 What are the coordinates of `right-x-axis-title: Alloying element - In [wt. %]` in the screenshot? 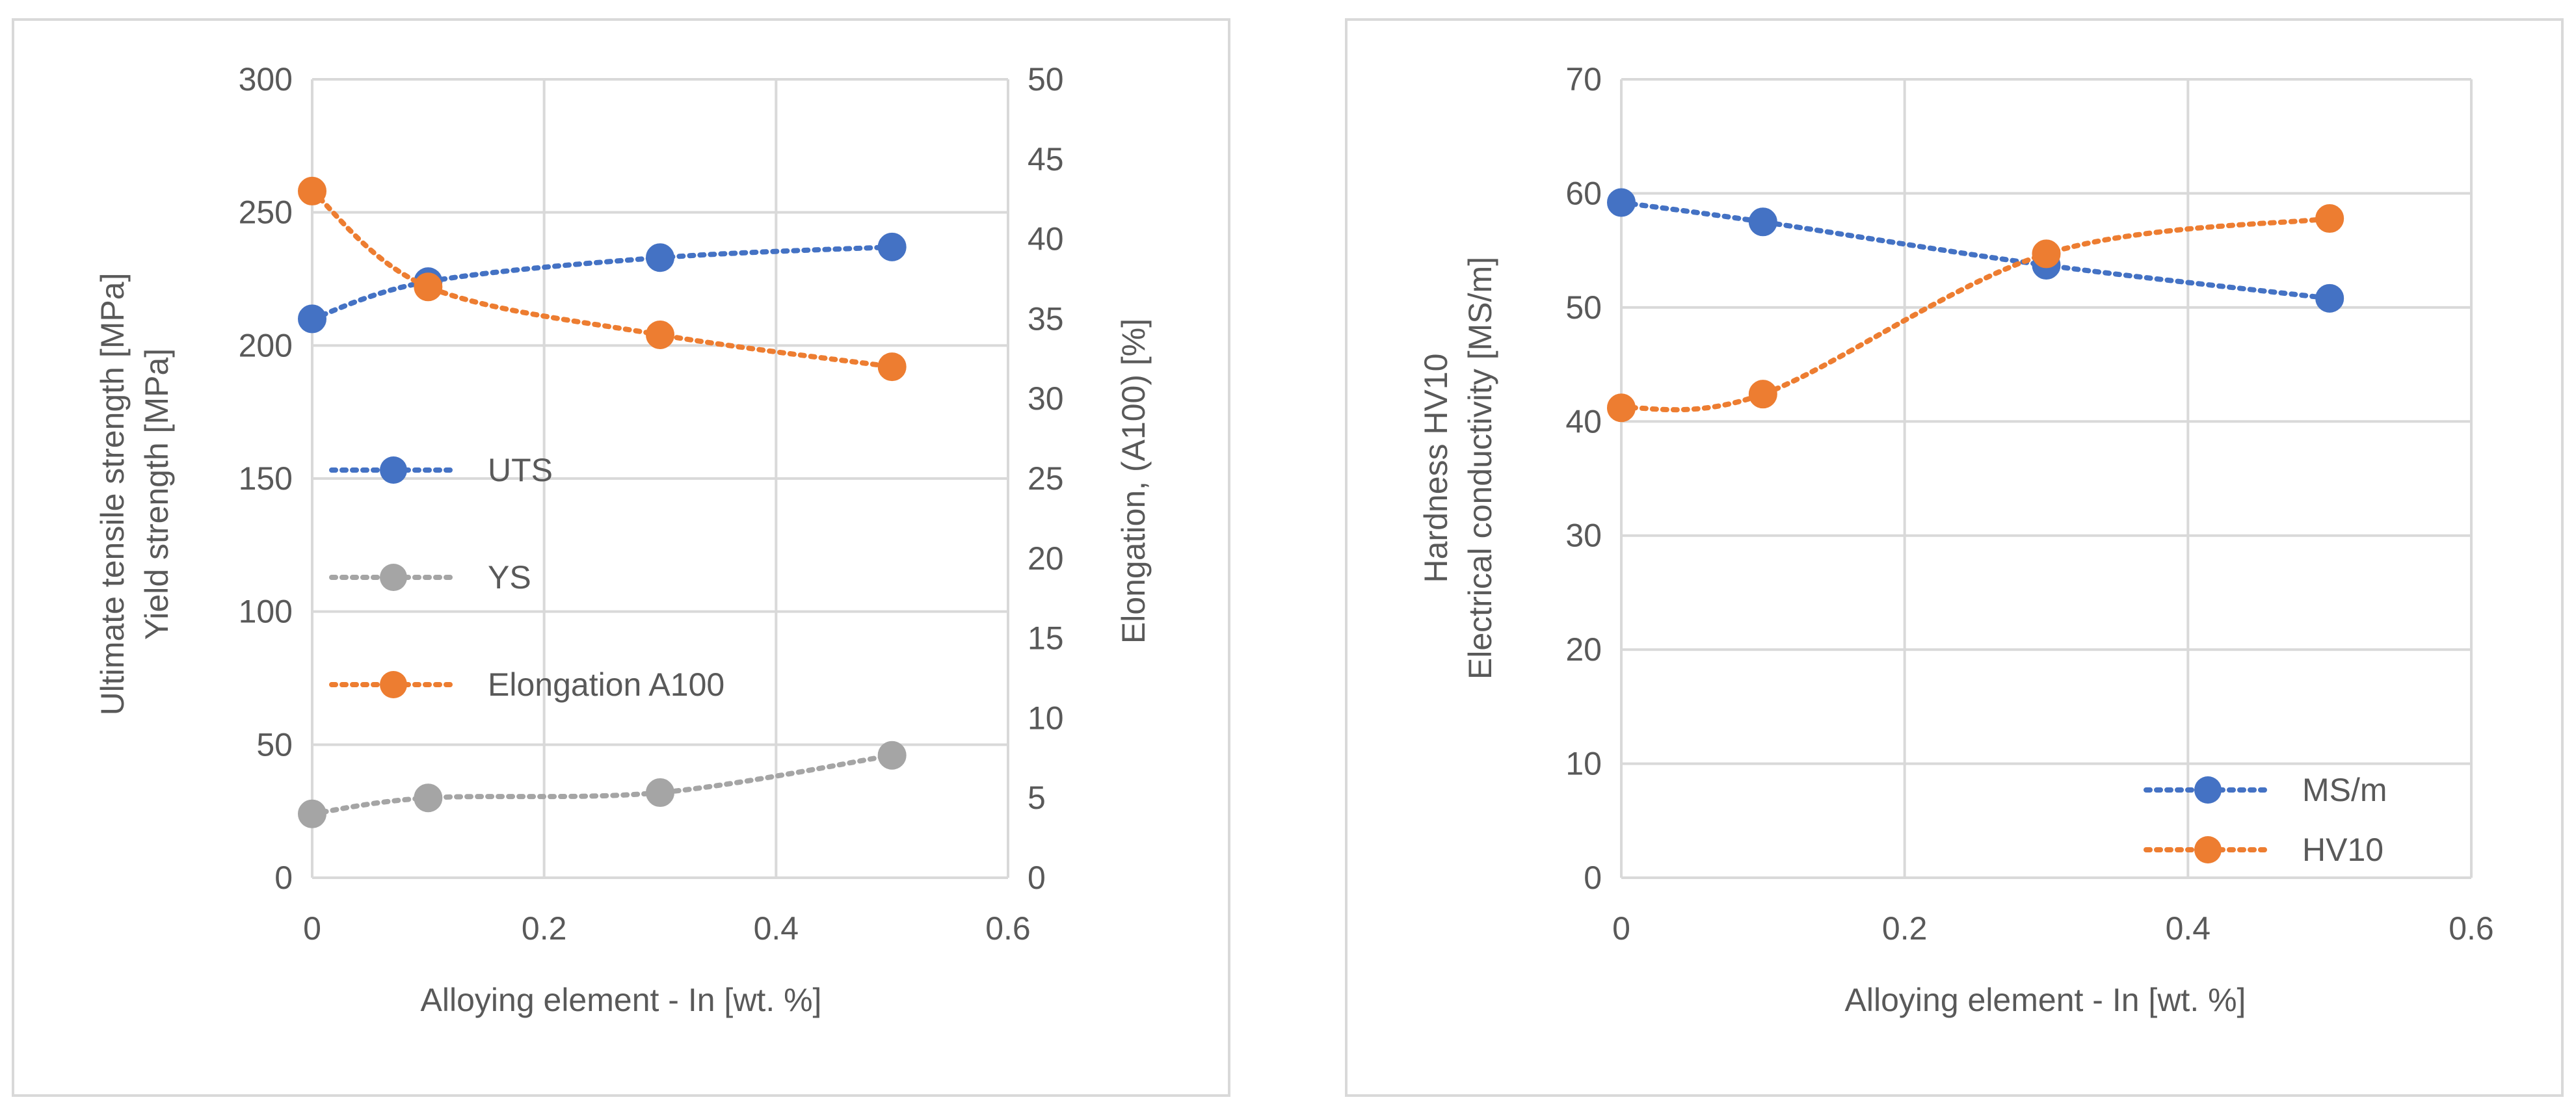 It's located at (2046, 1000).